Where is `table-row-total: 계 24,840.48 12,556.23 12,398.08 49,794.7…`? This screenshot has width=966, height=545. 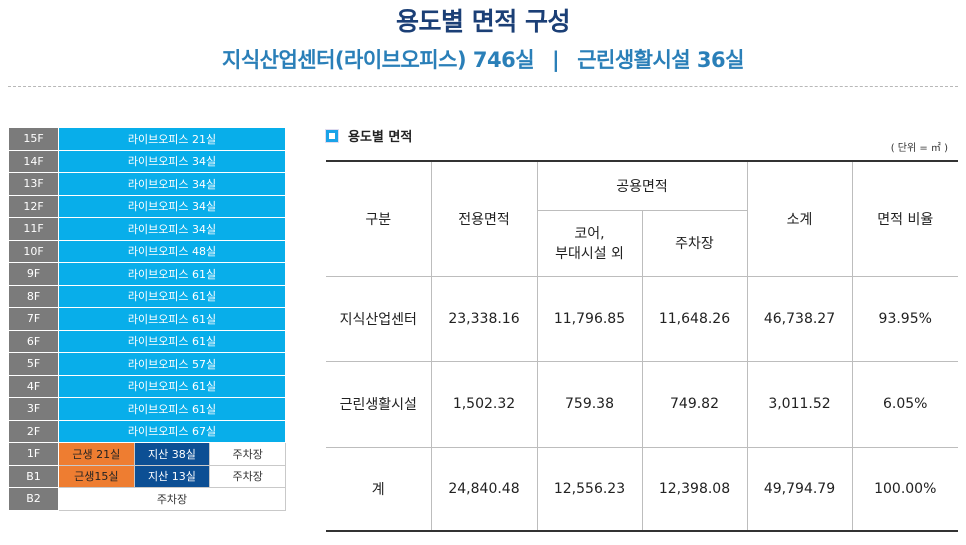
table-row-total: 계 24,840.48 12,556.23 12,398.08 49,794.7… is located at coordinates (642, 489).